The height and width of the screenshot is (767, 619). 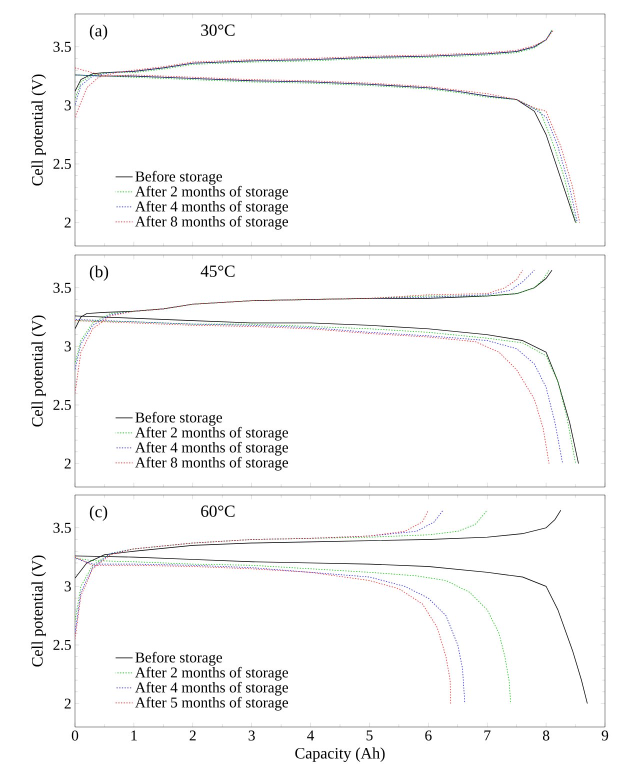 What do you see at coordinates (546, 735) in the screenshot?
I see `x-tick-label: 8` at bounding box center [546, 735].